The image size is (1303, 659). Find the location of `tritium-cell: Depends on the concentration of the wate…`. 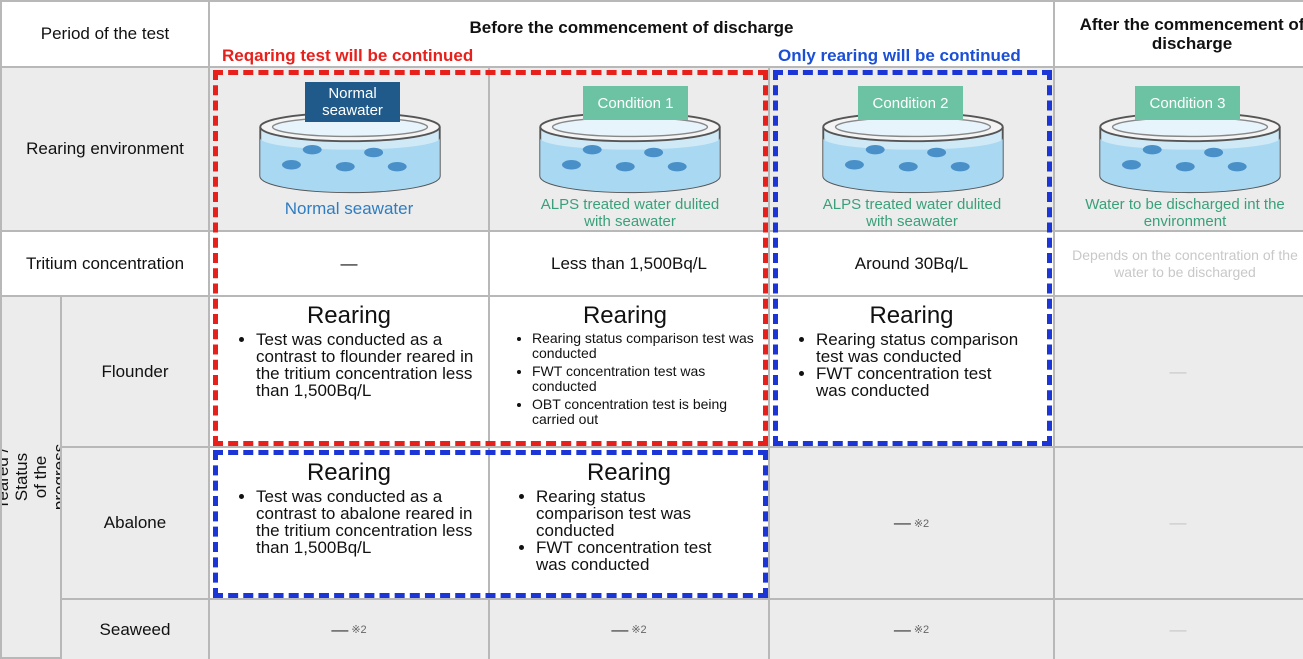

tritium-cell: Depends on the concentration of the wate… is located at coordinates (1179, 264).